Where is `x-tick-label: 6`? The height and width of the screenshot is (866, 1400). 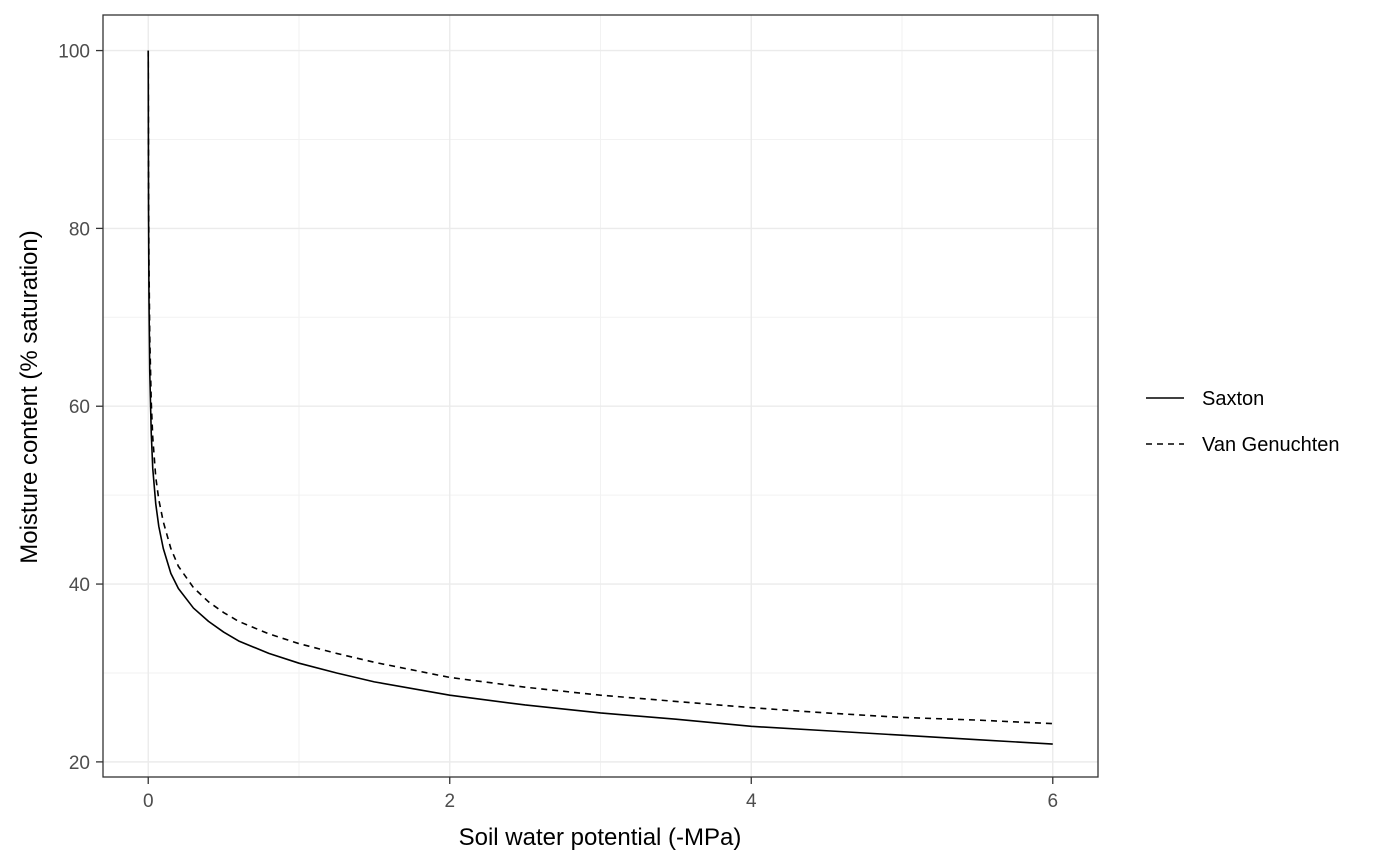 x-tick-label: 6 is located at coordinates (1052, 801).